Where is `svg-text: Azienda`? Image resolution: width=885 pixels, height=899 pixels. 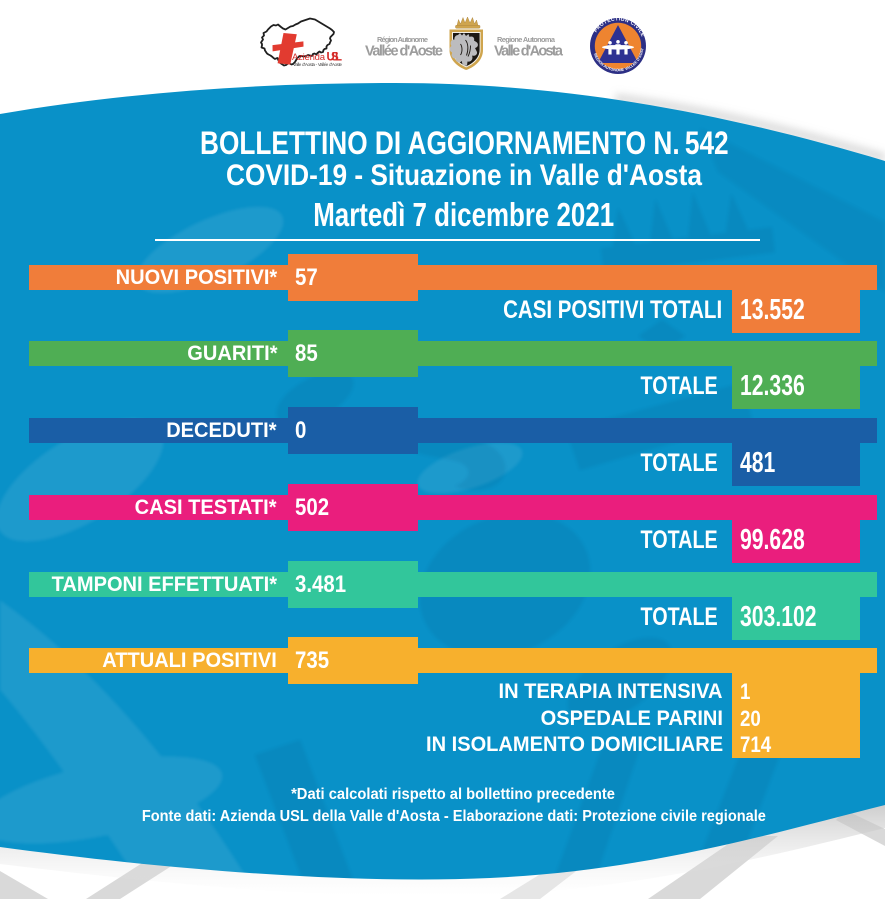
svg-text: Azienda is located at coordinates (309, 57).